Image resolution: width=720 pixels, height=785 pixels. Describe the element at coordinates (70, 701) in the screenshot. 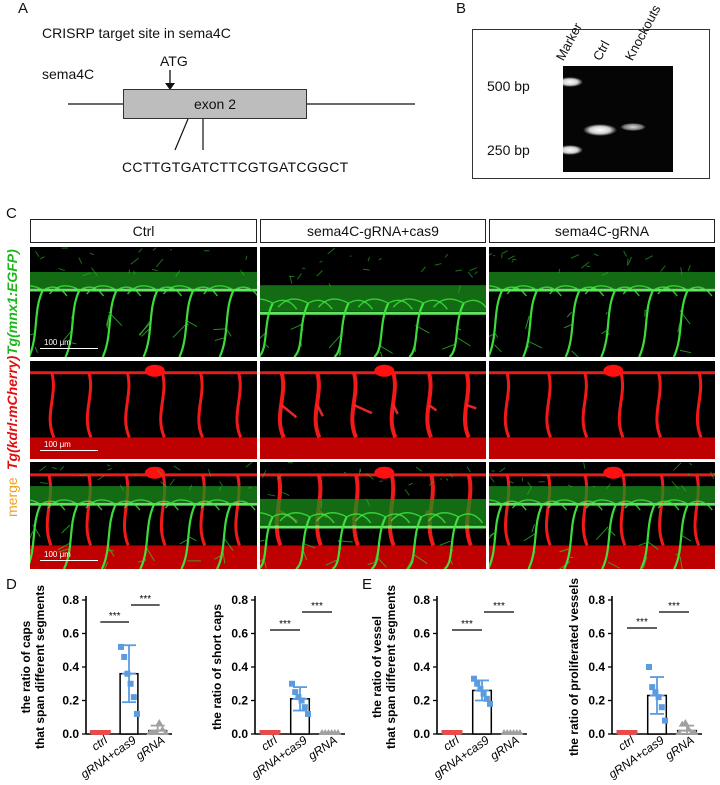

I see `y-tick-label: 0.2` at that location.